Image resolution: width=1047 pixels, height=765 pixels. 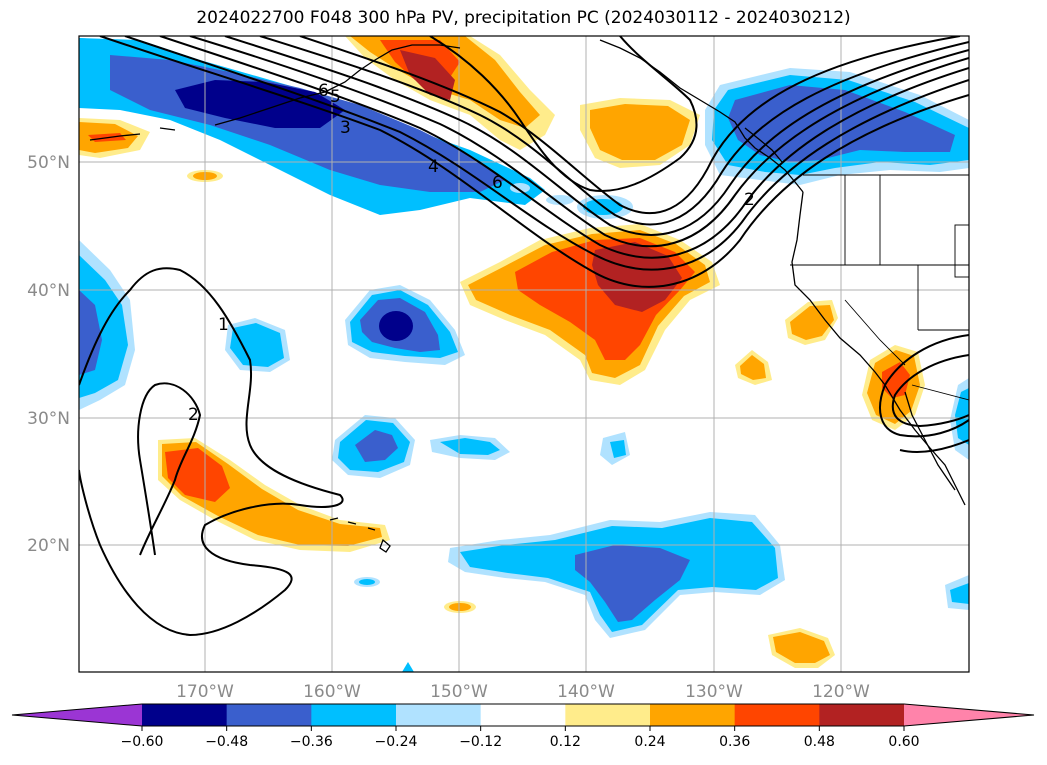 What do you see at coordinates (714, 692) in the screenshot?
I see `svg-text: 130°W` at bounding box center [714, 692].